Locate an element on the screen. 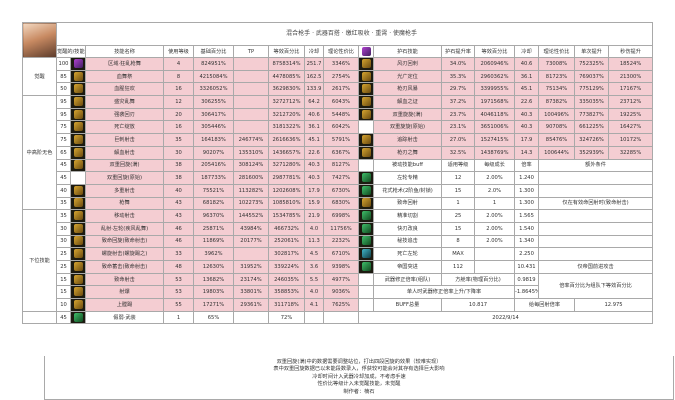  passive-header-multiplier: 倍率 is located at coordinates (526, 165).